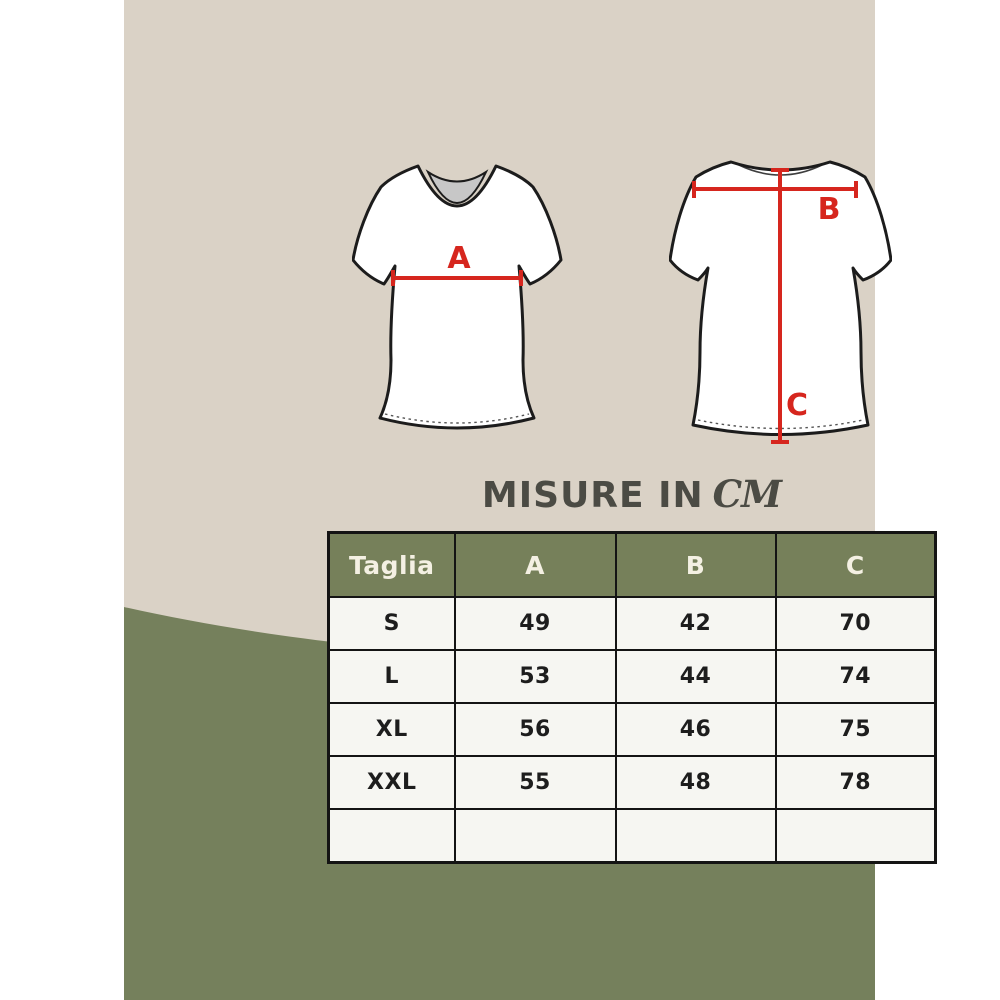 Image resolution: width=1000 pixels, height=1000 pixels. I want to click on value-cell: 75, so click(855, 729).